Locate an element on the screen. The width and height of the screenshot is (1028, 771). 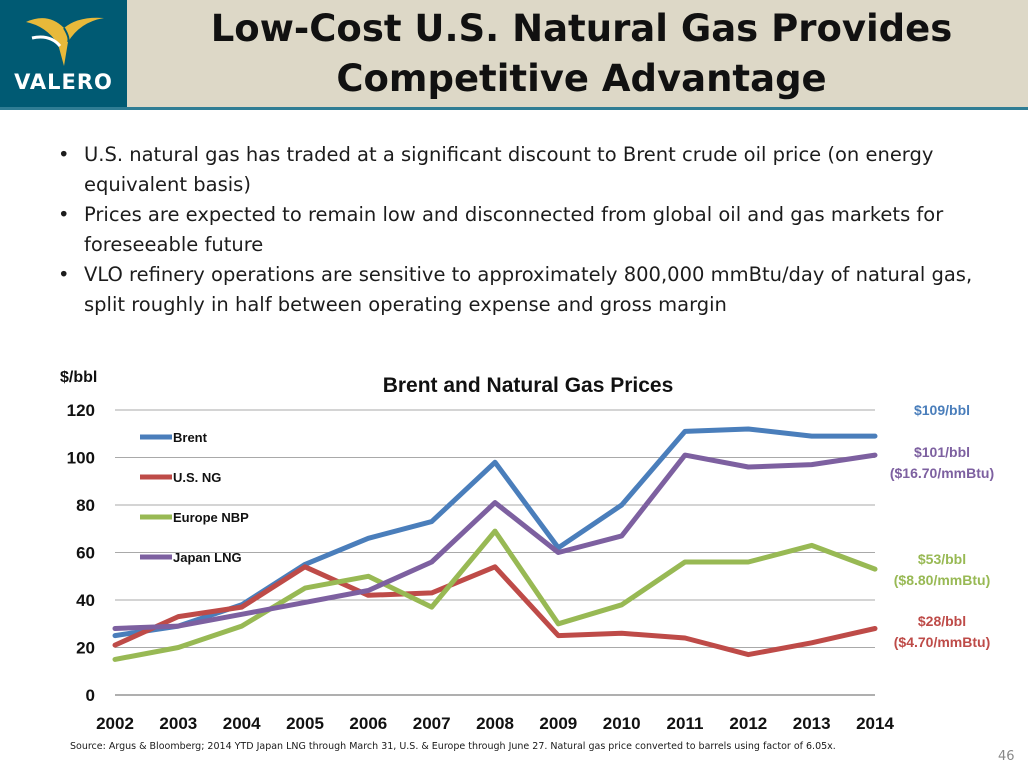
y-tick-label: 20 is located at coordinates (85, 648).